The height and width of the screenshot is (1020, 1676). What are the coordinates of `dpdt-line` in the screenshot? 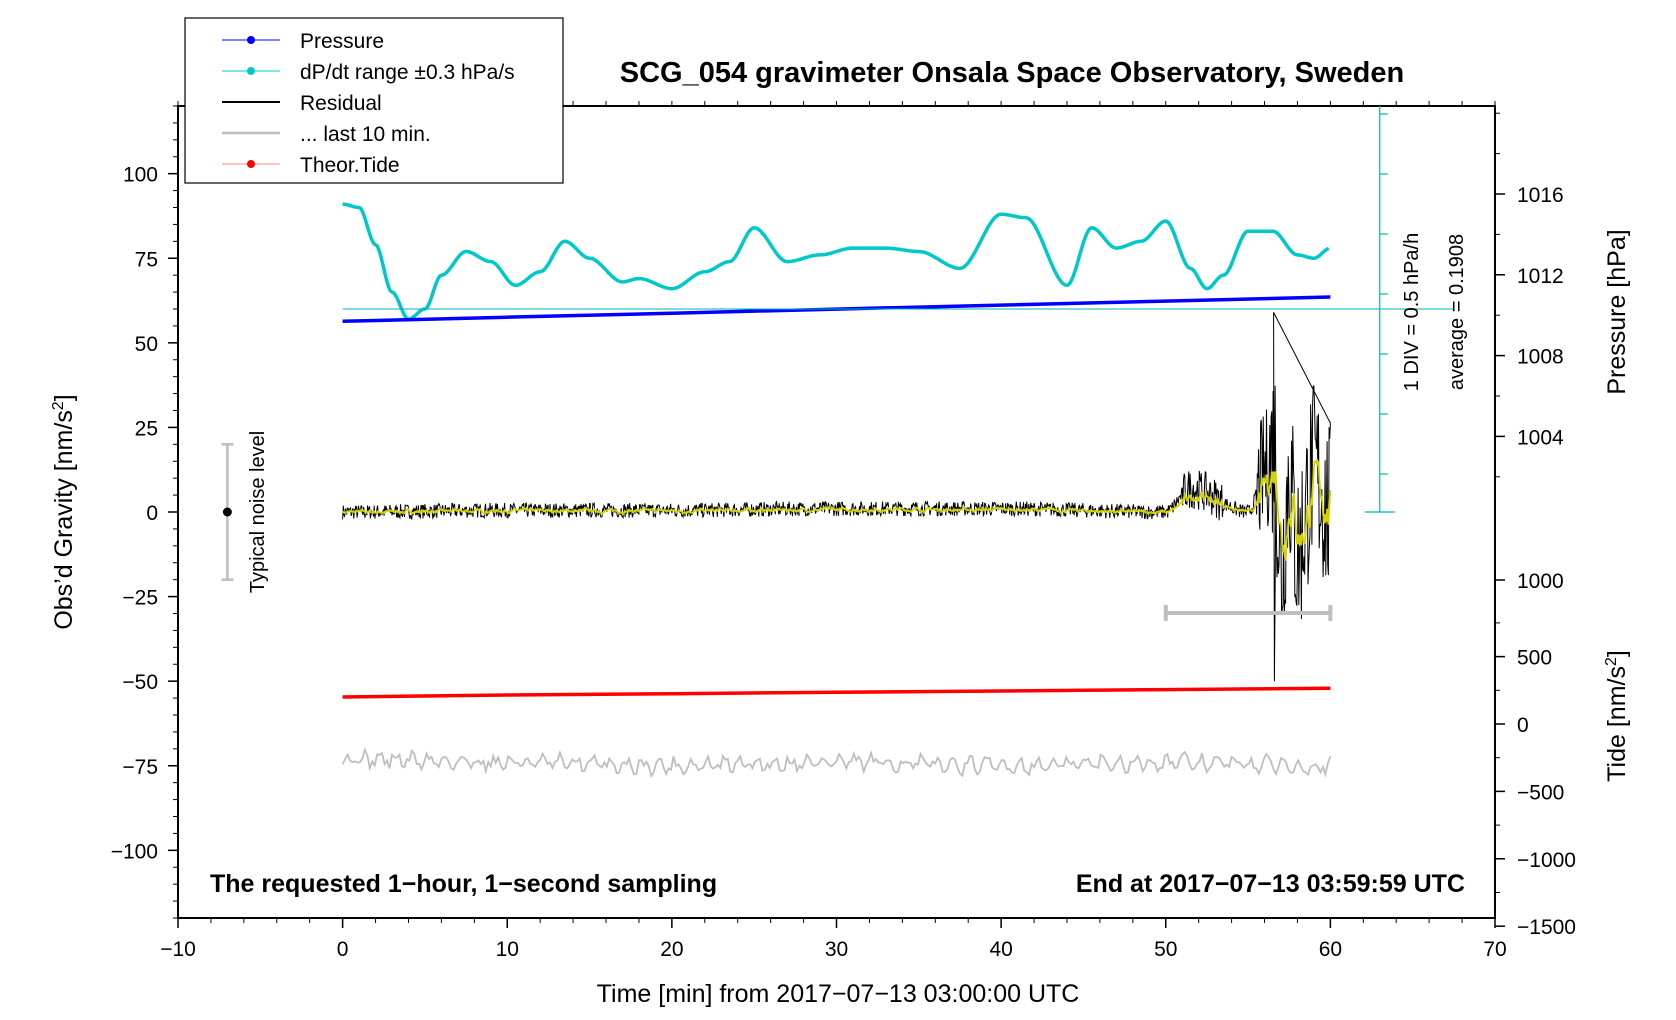 It's located at (836, 261).